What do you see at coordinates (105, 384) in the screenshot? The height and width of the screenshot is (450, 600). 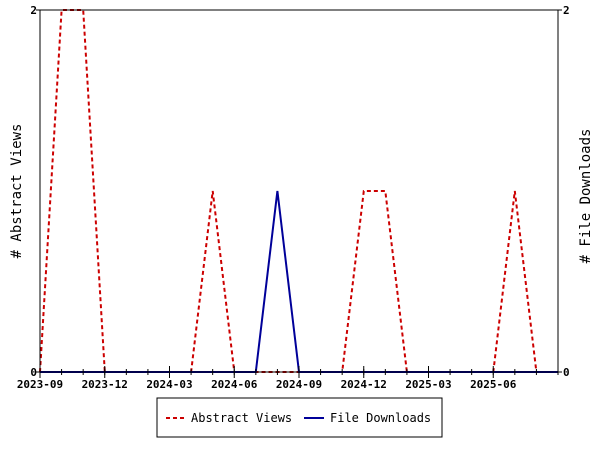 I see `x-tick-label: 2023-12` at bounding box center [105, 384].